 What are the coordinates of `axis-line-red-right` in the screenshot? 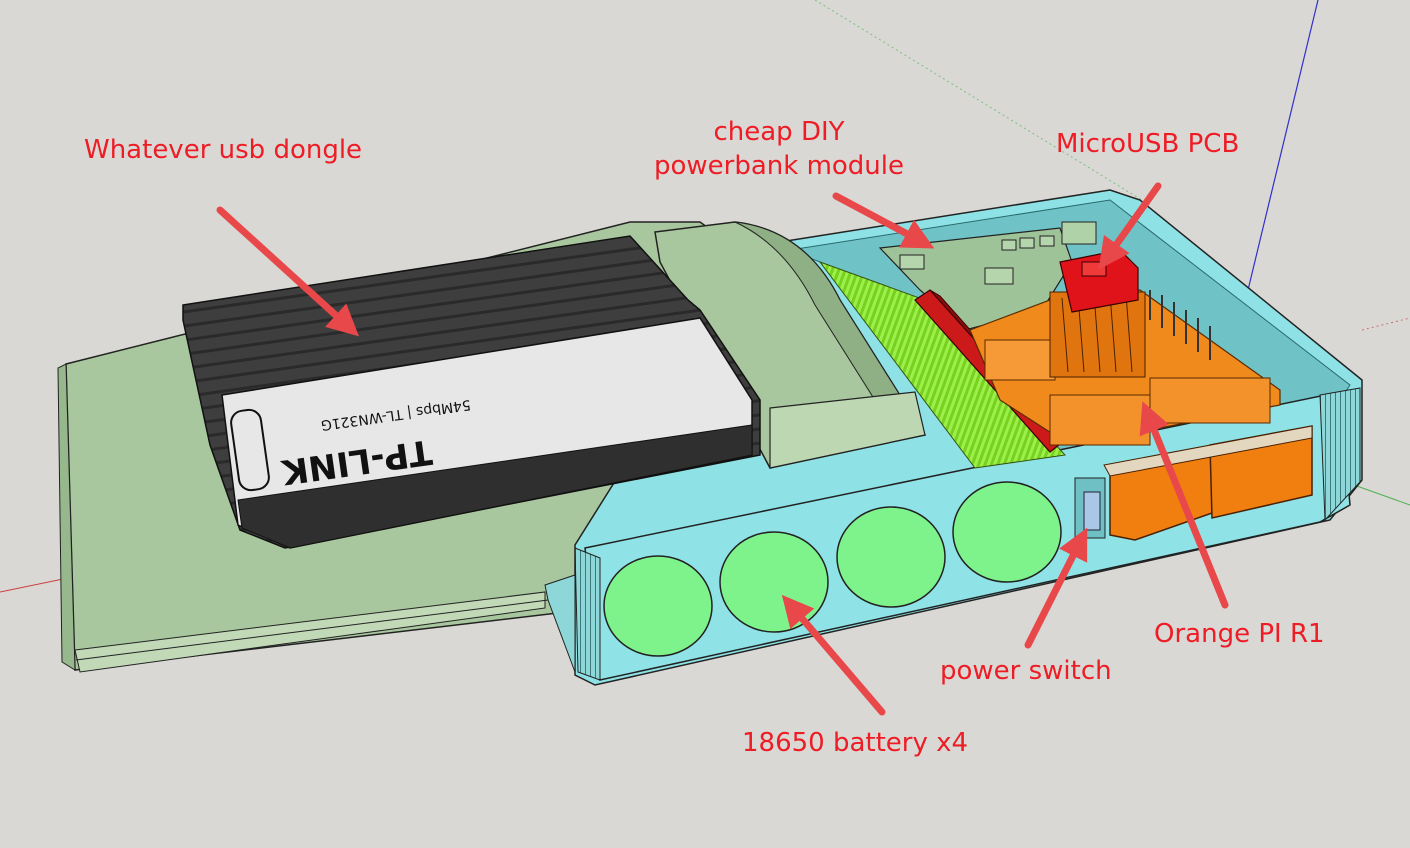 It's located at (1385, 324).